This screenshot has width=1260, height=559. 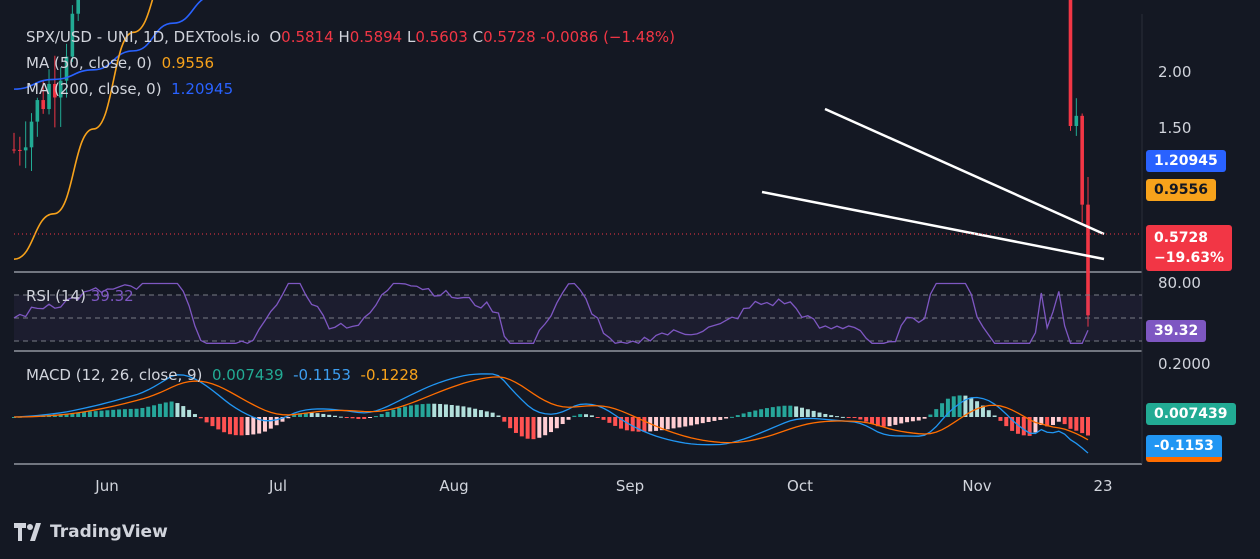 What do you see at coordinates (1186, 161) in the screenshot?
I see `ma200-price-tag: 1.20945` at bounding box center [1186, 161].